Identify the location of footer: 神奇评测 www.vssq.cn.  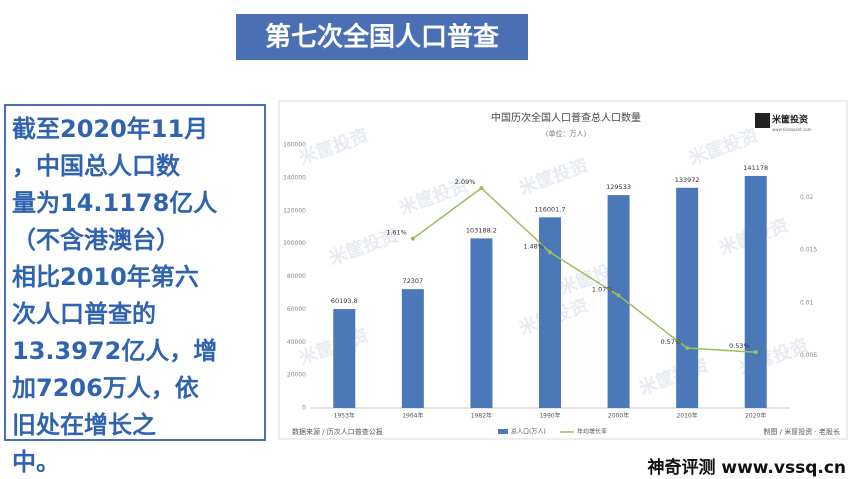
(746, 467).